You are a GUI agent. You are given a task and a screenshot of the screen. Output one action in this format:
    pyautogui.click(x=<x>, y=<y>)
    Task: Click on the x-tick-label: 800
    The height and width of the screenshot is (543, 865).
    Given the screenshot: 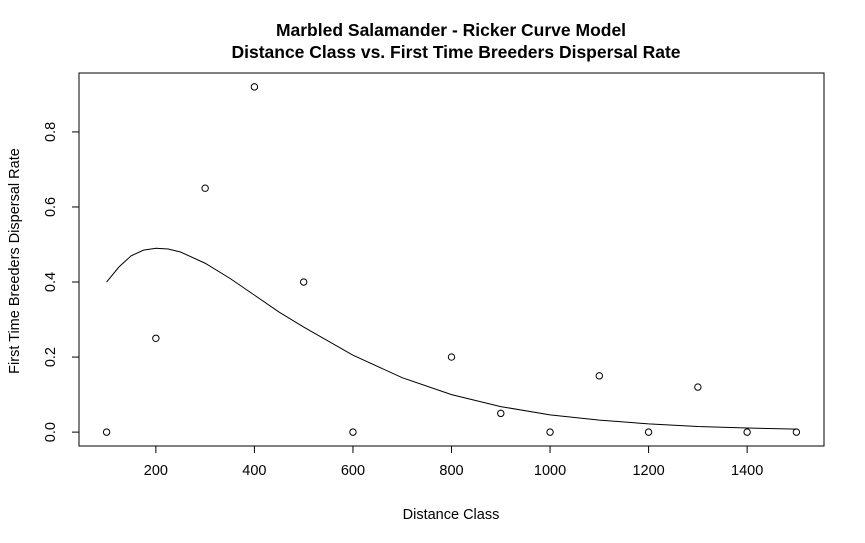 What is the action you would take?
    pyautogui.click(x=451, y=471)
    